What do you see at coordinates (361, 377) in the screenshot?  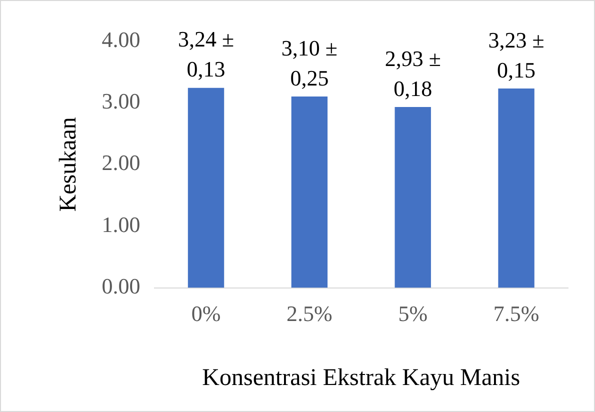 I see `x-axis-title: Konsentrasi Ekstrak Kayu Manis` at bounding box center [361, 377].